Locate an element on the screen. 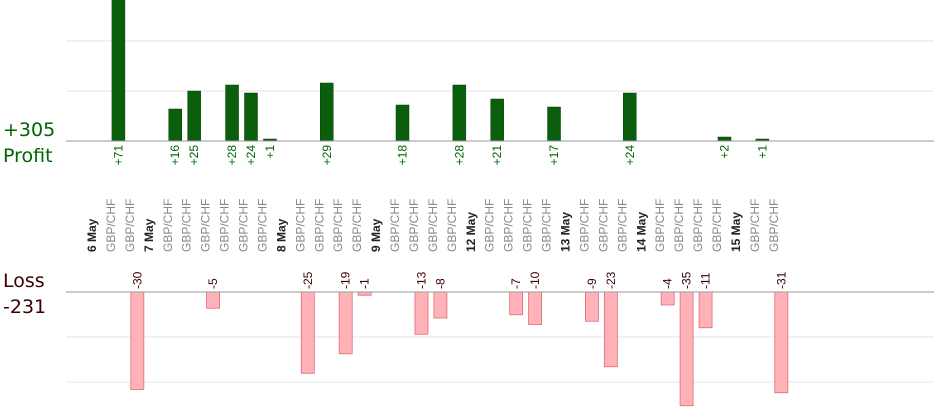 This screenshot has width=934, height=420. loss-value-label: -9 is located at coordinates (592, 283).